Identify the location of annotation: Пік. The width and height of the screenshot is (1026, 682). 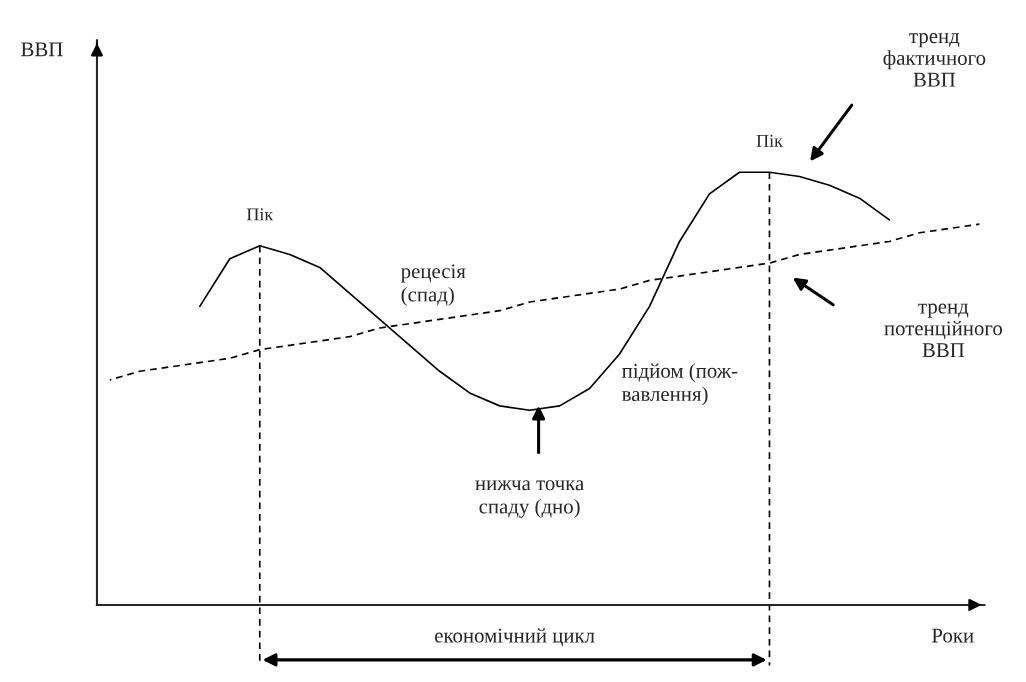
(260, 214).